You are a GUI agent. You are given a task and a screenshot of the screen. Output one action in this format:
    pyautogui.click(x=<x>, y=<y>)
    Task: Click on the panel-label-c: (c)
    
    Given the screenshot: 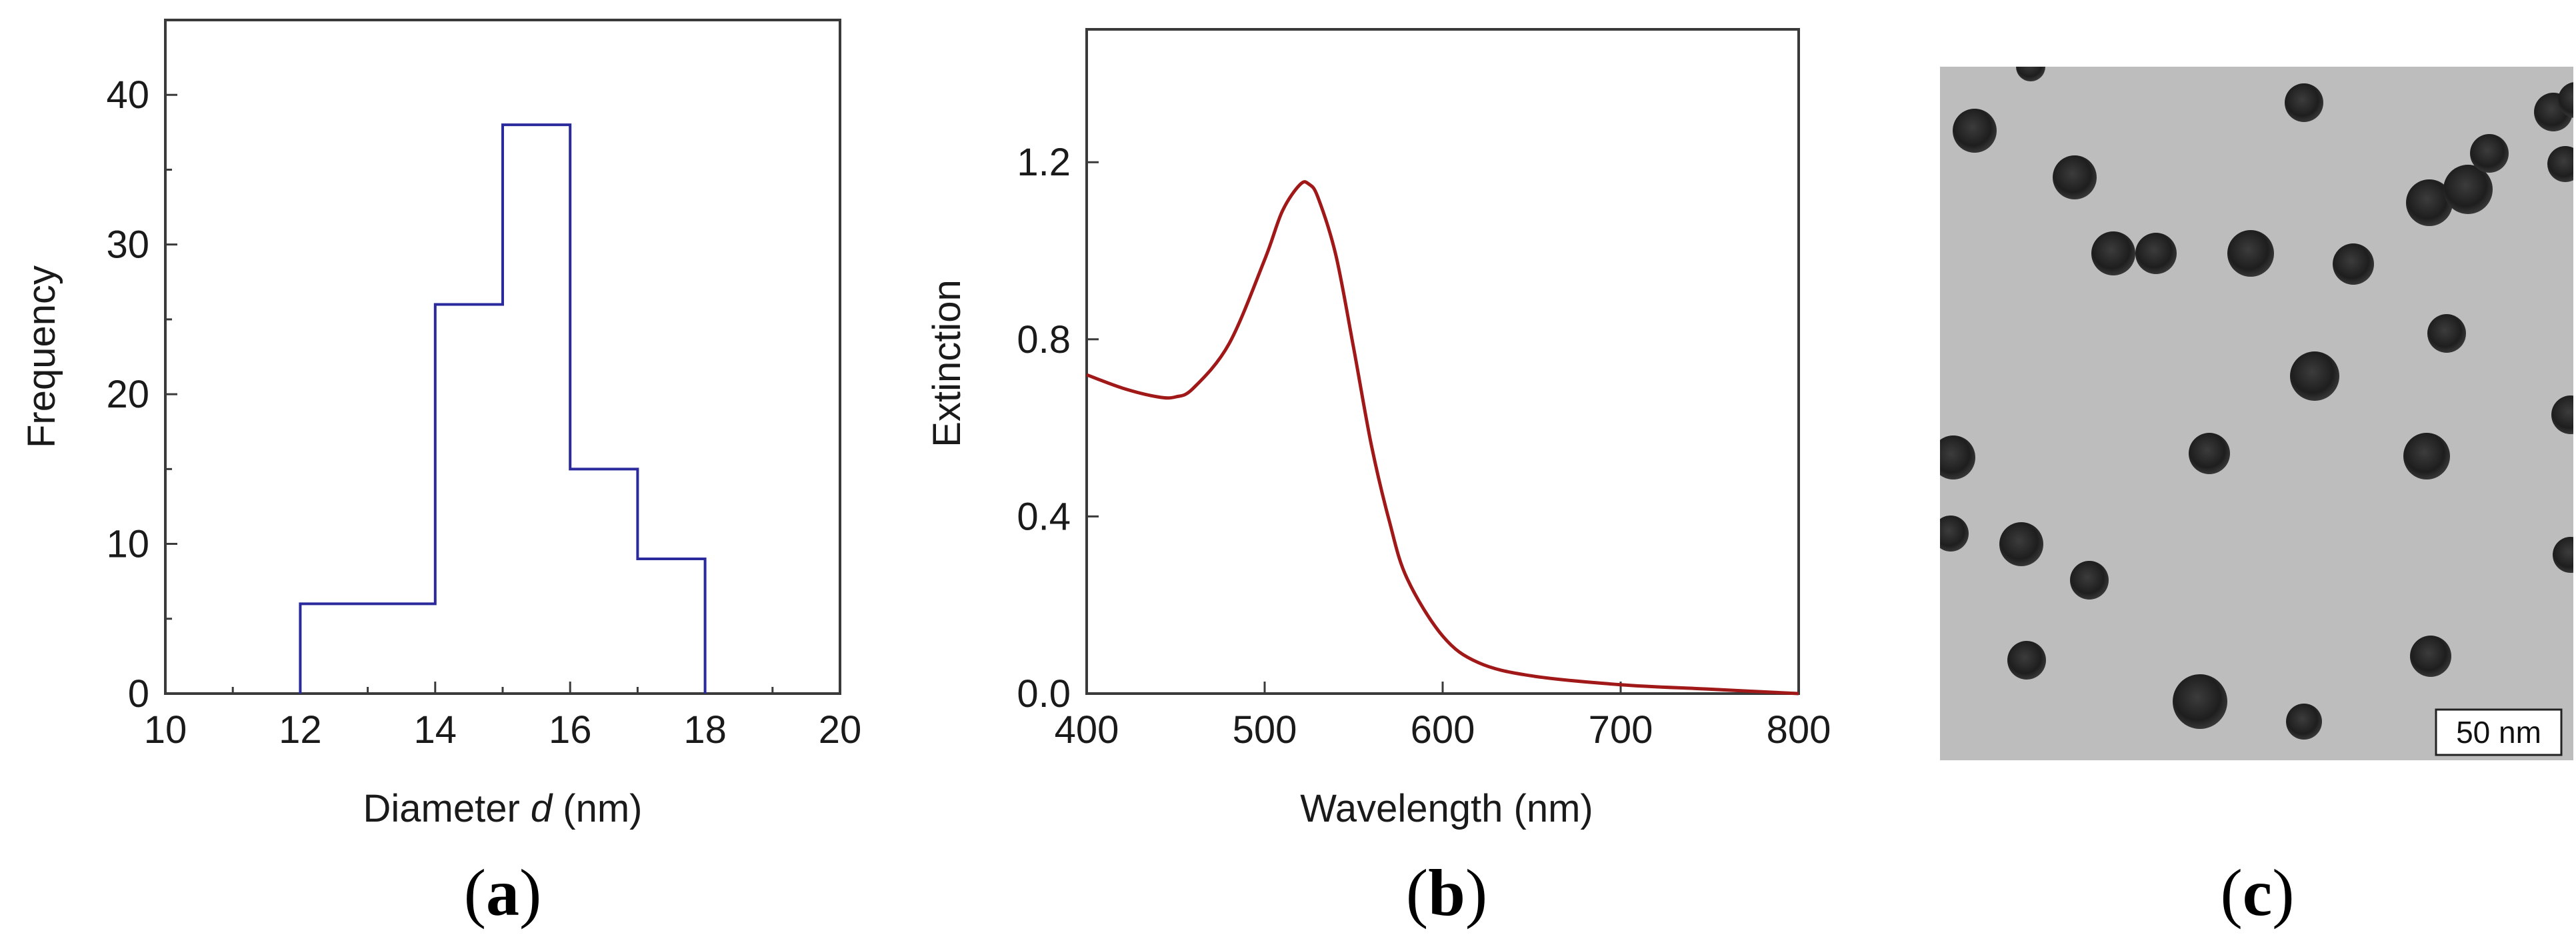 What is the action you would take?
    pyautogui.click(x=2257, y=893)
    